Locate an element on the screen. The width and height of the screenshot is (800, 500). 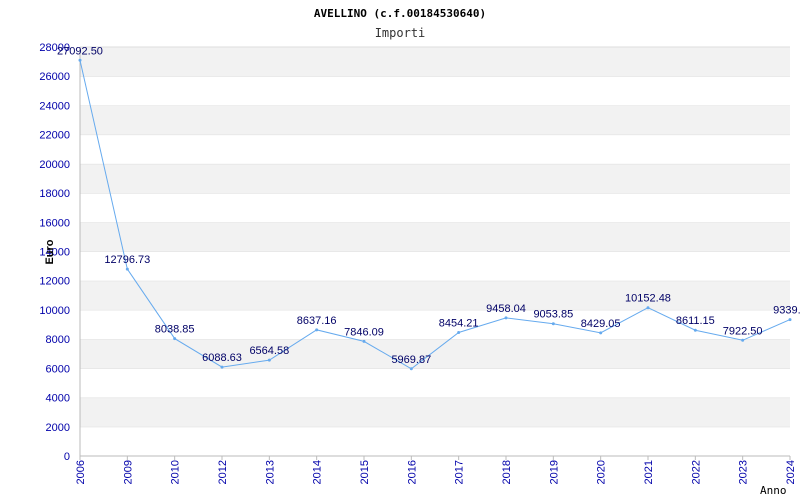
data-label: 5969.87 is located at coordinates (411, 360).